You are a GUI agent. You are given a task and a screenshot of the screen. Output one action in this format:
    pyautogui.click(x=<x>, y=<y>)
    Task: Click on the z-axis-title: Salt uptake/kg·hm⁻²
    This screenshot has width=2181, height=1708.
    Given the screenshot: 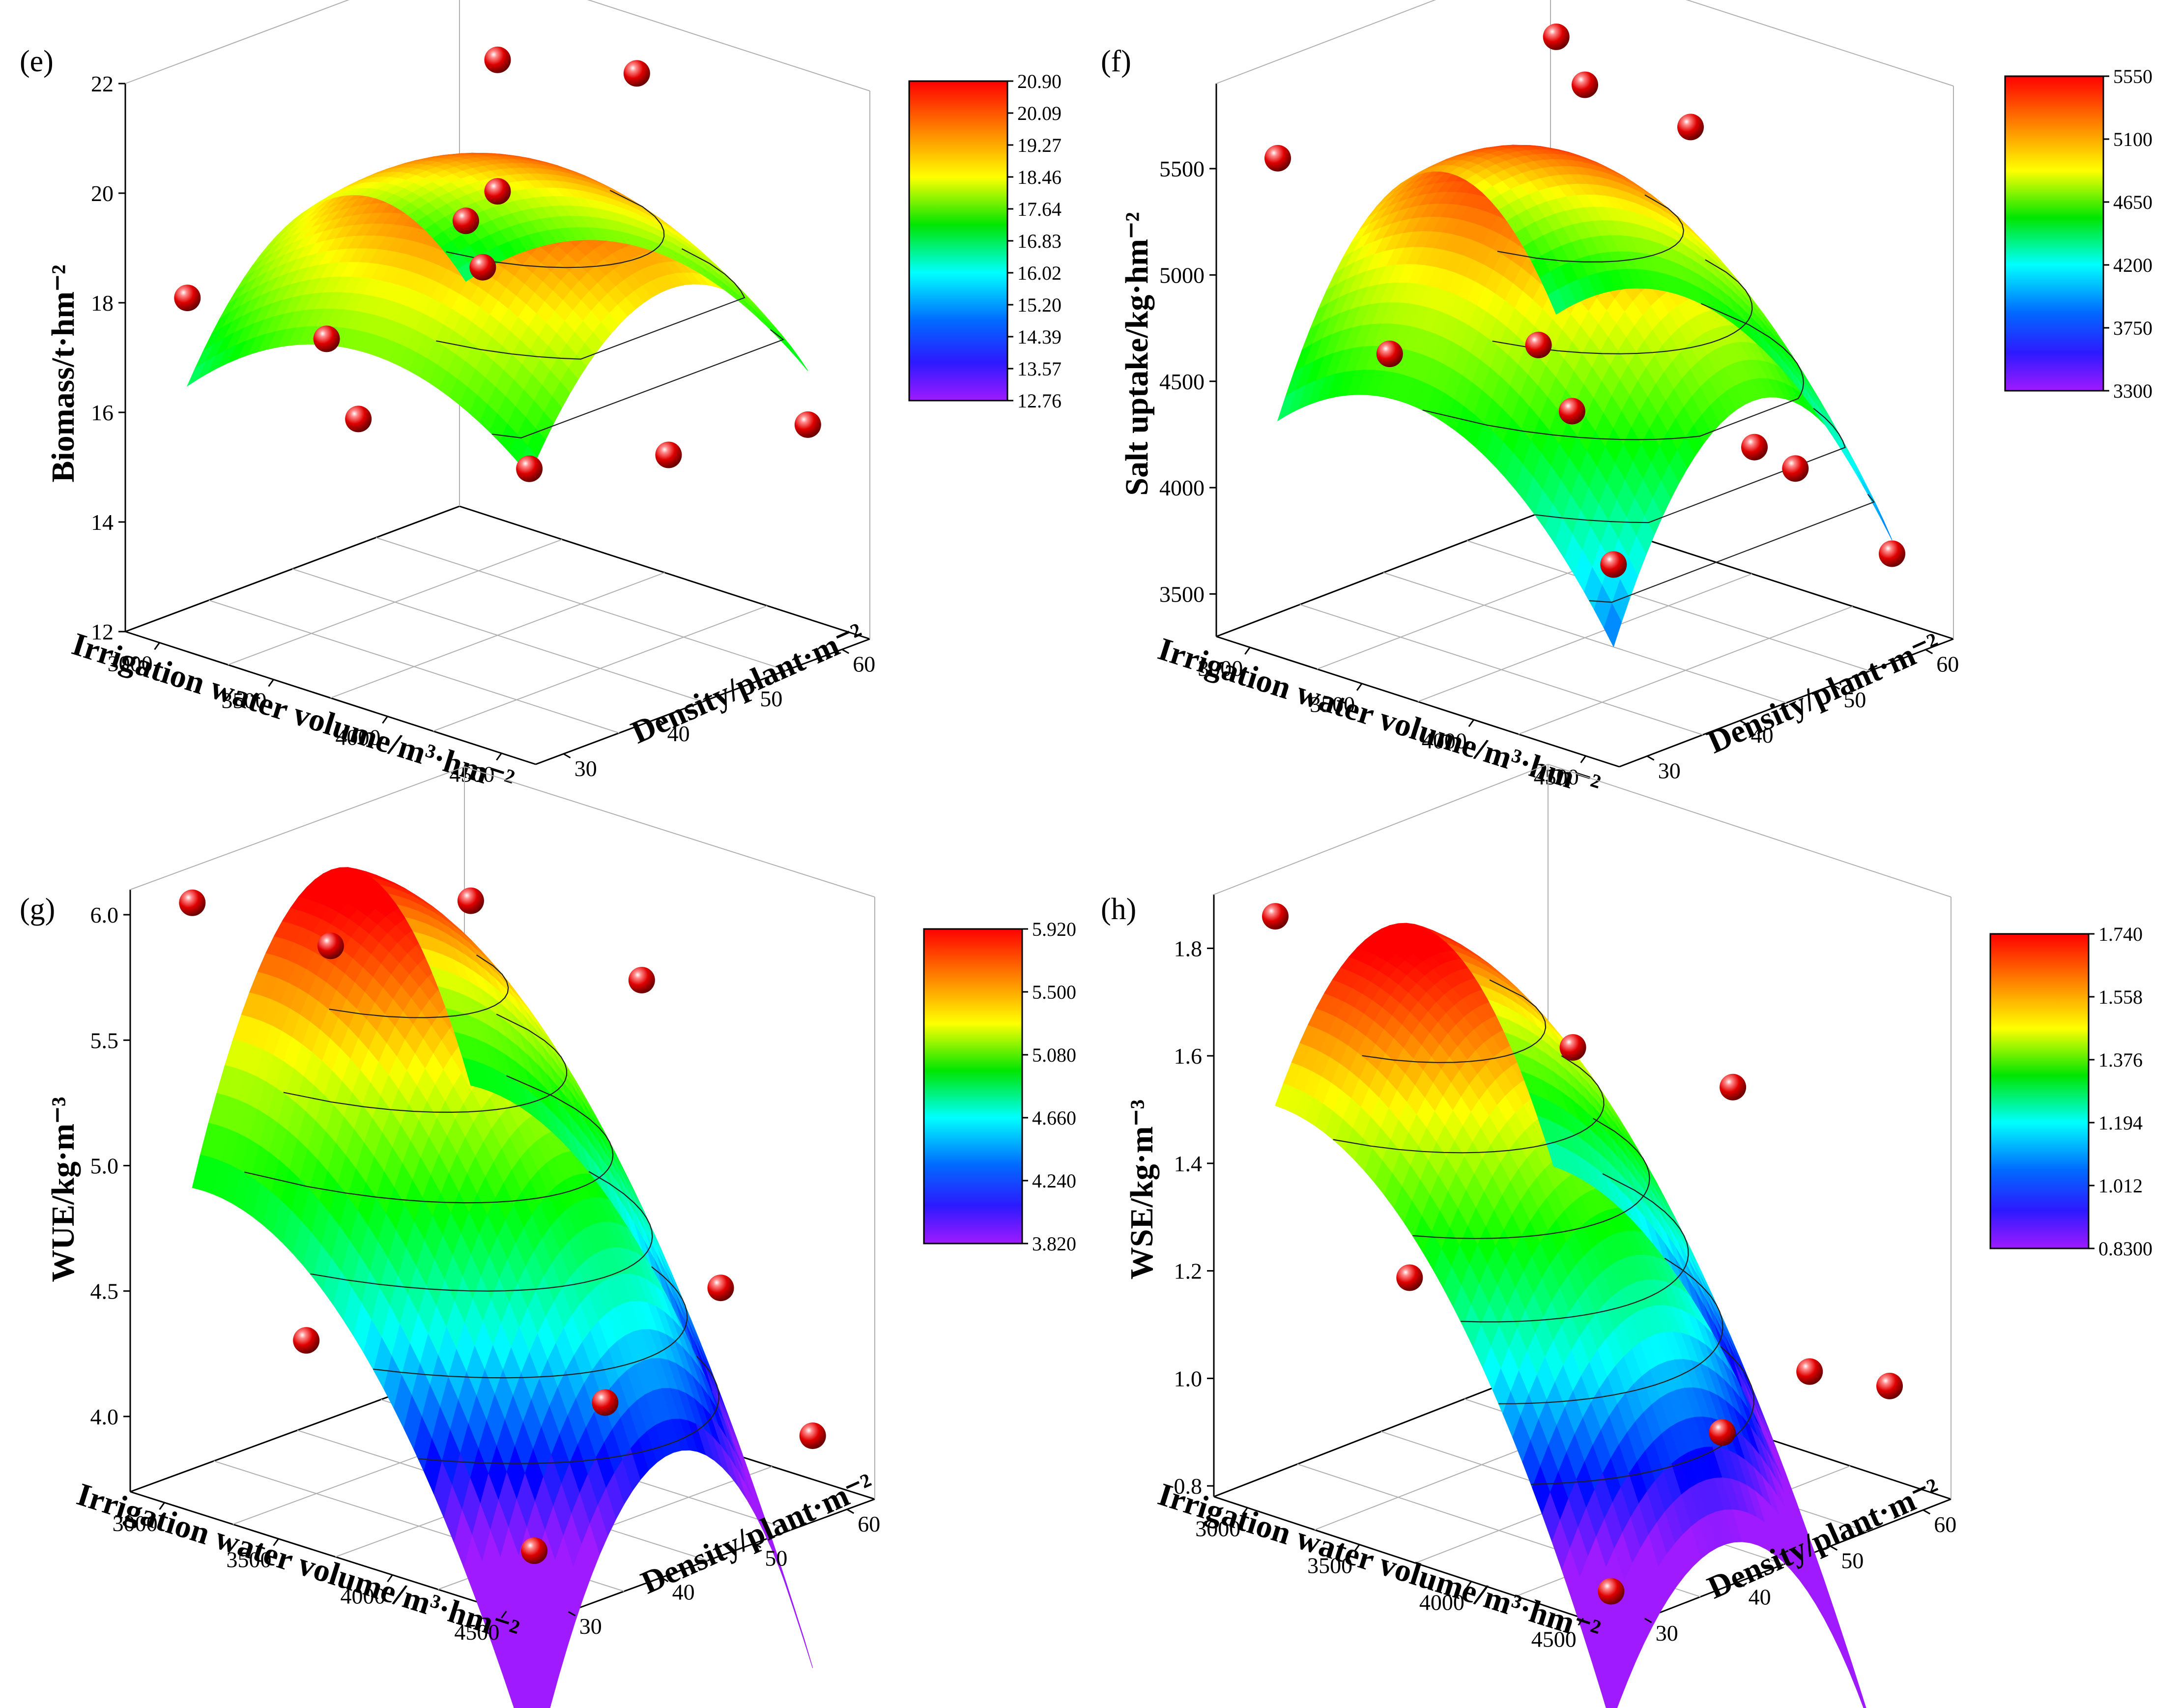 What is the action you would take?
    pyautogui.click(x=1137, y=354)
    